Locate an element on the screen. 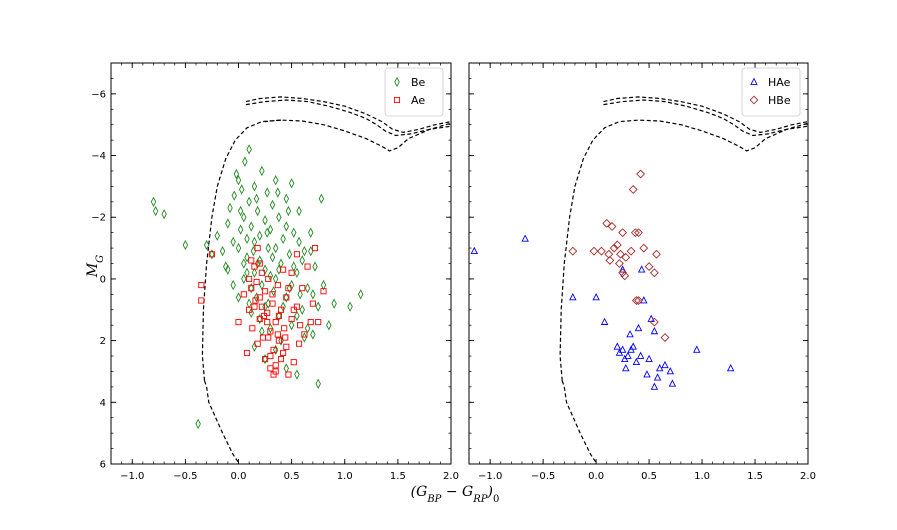 This screenshot has width=897, height=530. legend-label-hbe: HBe is located at coordinates (779, 100).